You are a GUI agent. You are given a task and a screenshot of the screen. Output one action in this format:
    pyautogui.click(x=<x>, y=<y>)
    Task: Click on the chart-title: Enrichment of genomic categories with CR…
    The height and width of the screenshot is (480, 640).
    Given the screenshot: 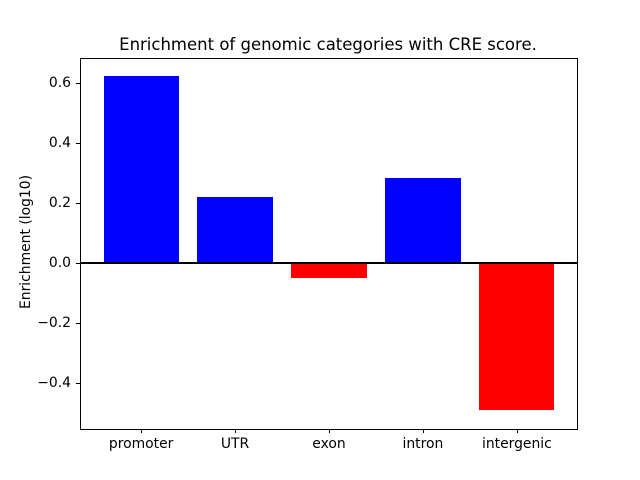 What is the action you would take?
    pyautogui.click(x=328, y=44)
    